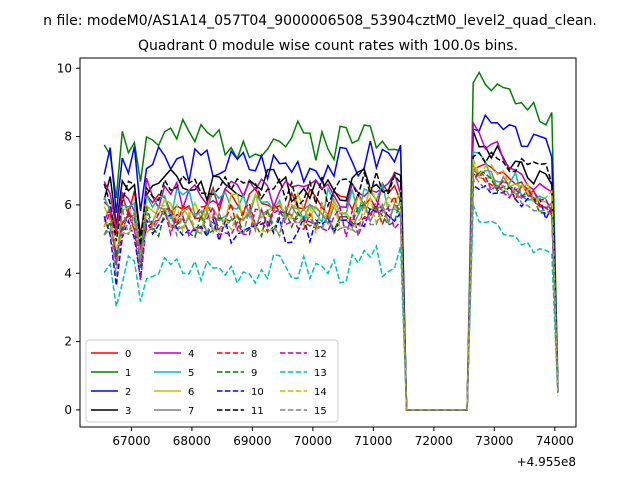 This screenshot has height=480, width=640. Describe the element at coordinates (68, 137) in the screenshot. I see `y-tick-label: 8` at that location.